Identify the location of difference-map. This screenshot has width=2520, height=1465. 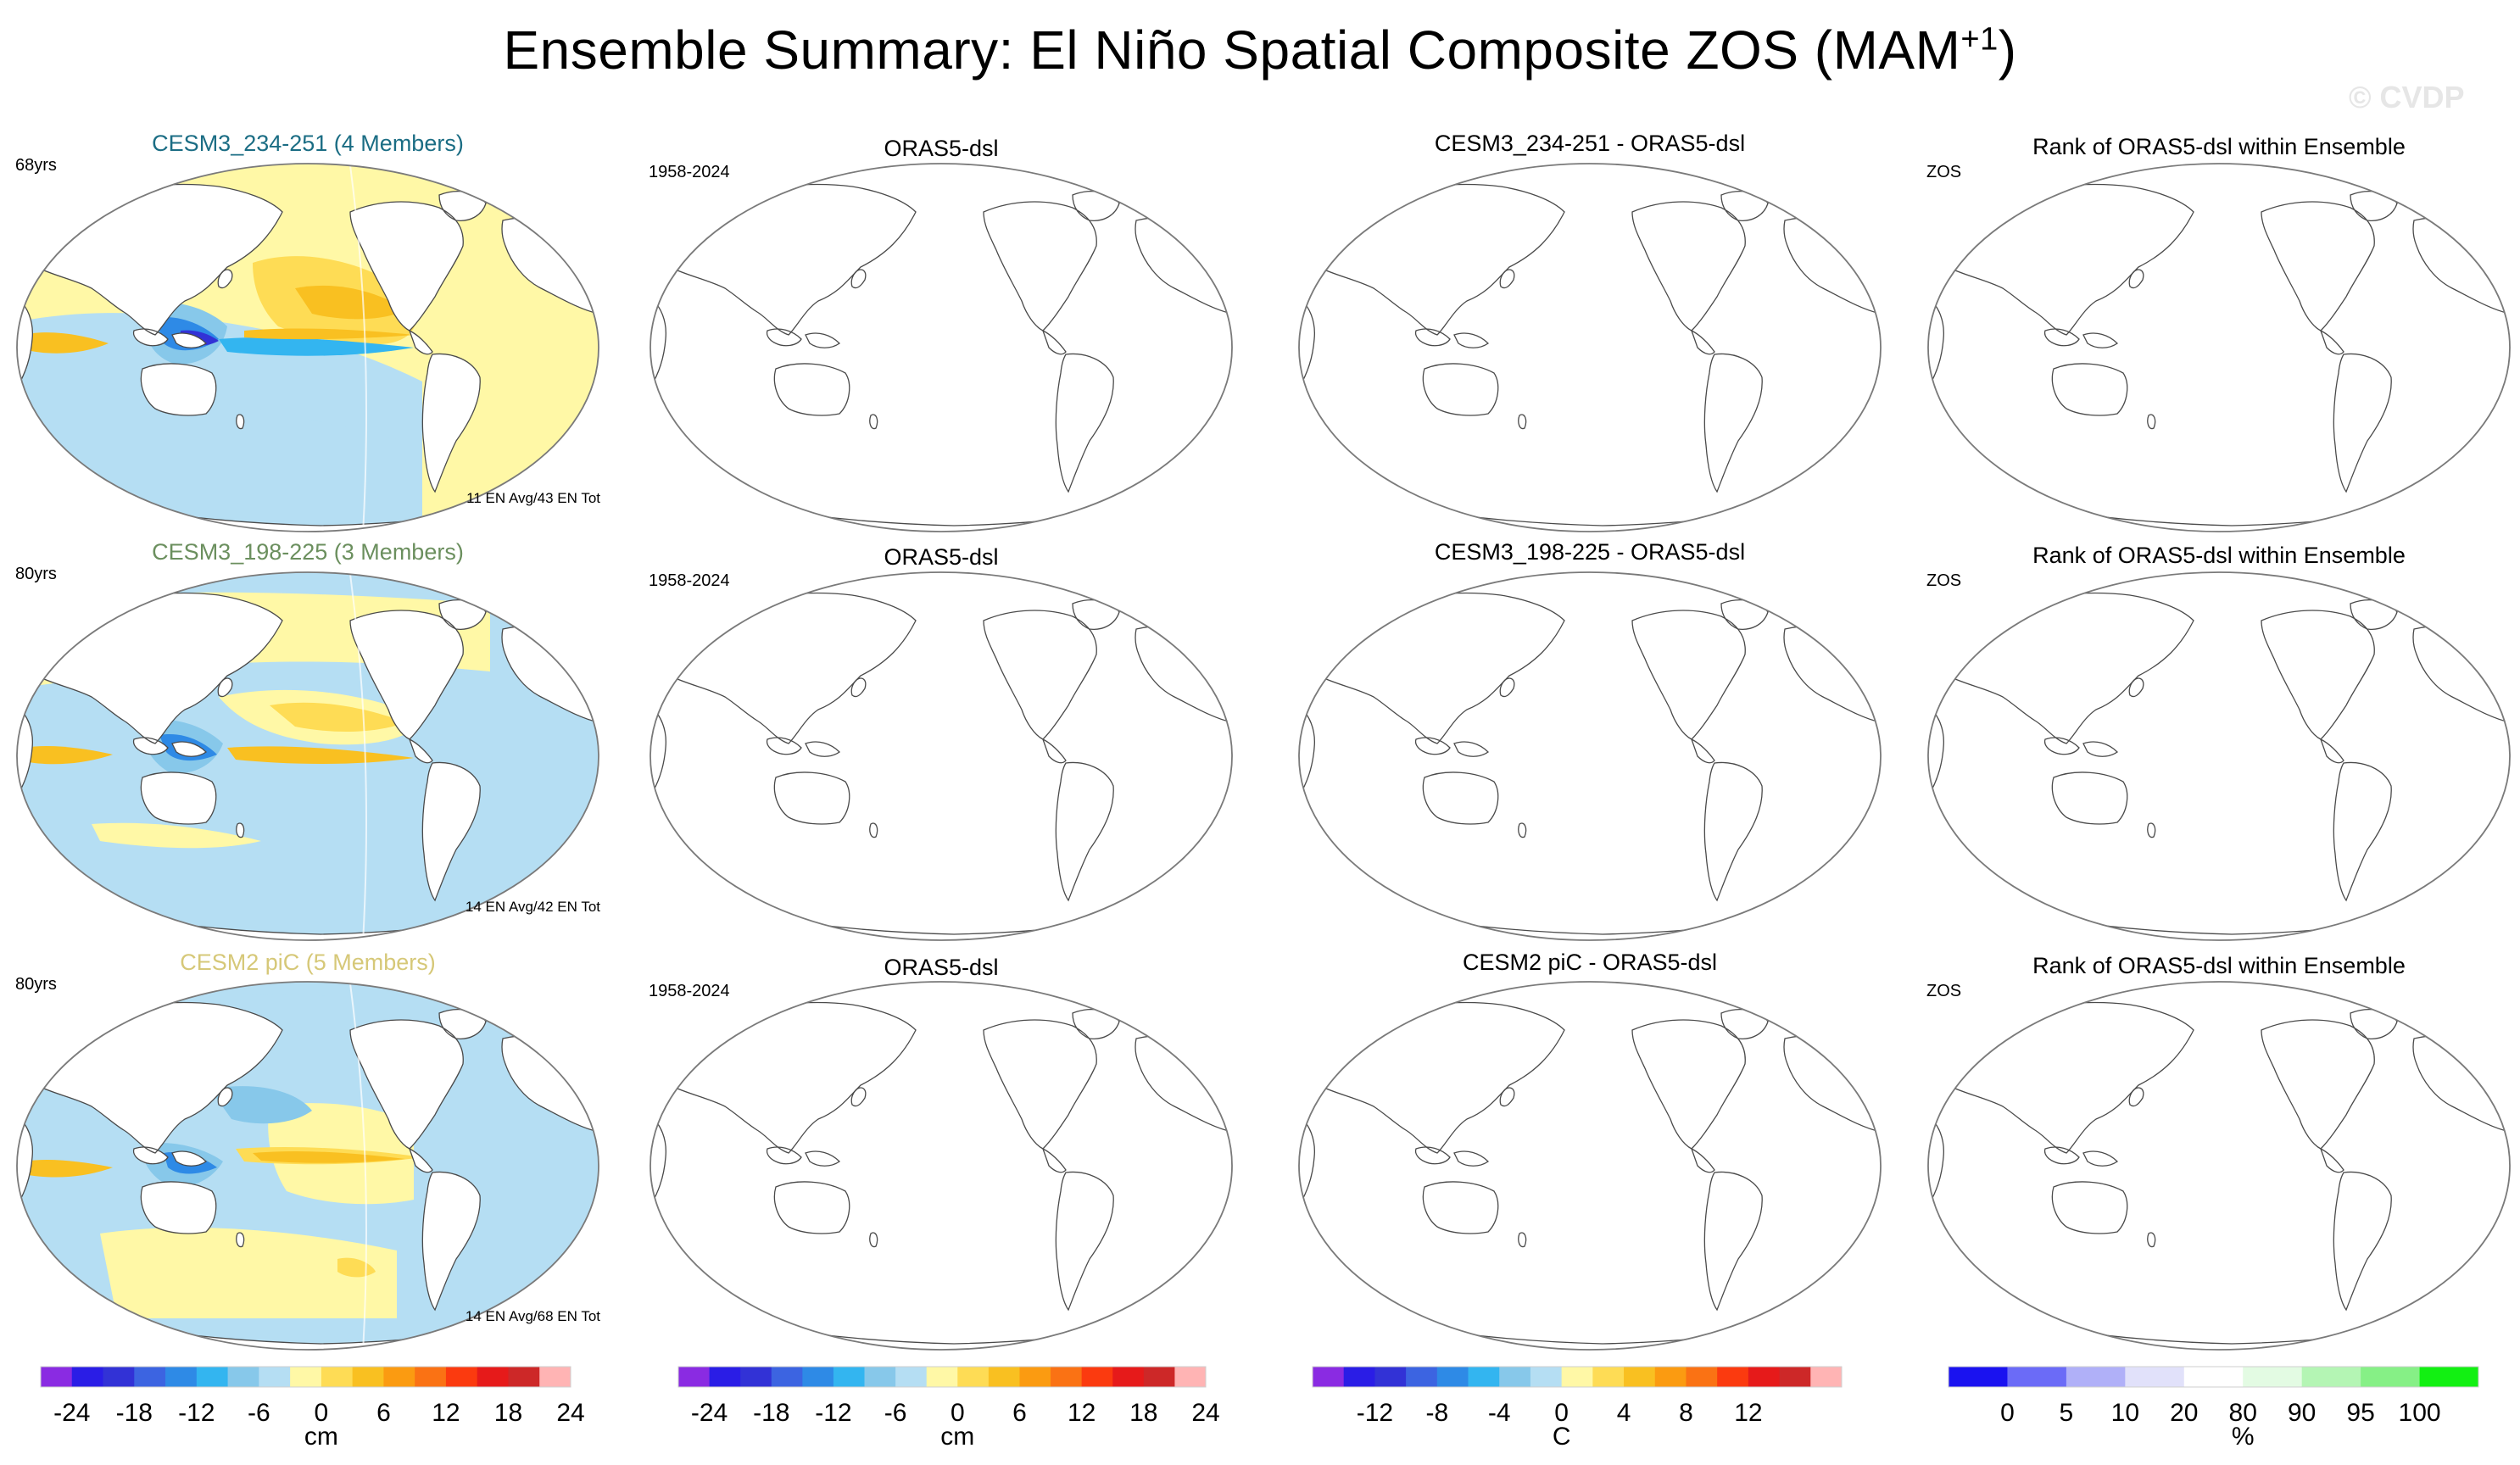
(1590, 756).